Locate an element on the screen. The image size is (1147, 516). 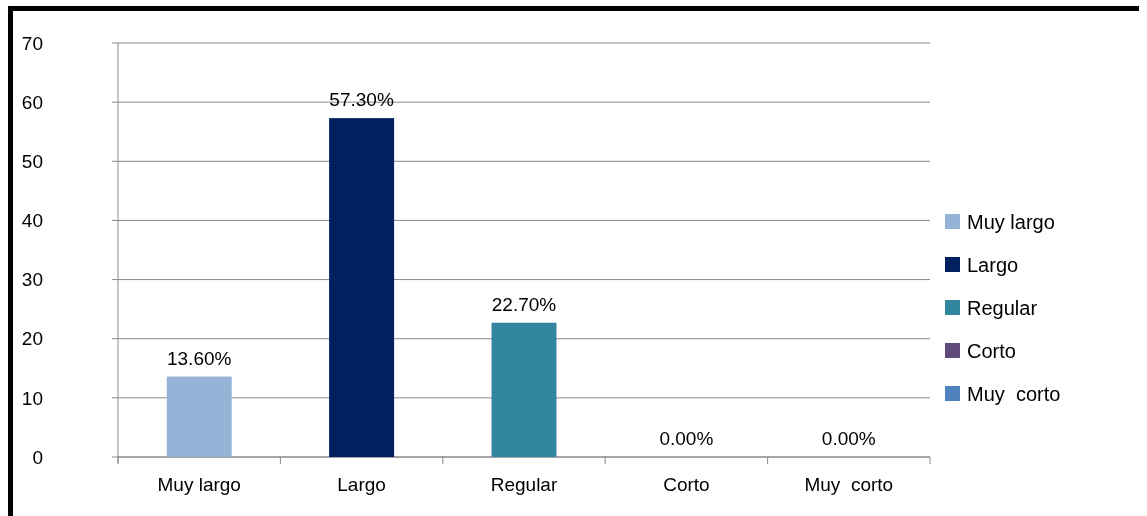
x-tick-label: Muy corto is located at coordinates (849, 484).